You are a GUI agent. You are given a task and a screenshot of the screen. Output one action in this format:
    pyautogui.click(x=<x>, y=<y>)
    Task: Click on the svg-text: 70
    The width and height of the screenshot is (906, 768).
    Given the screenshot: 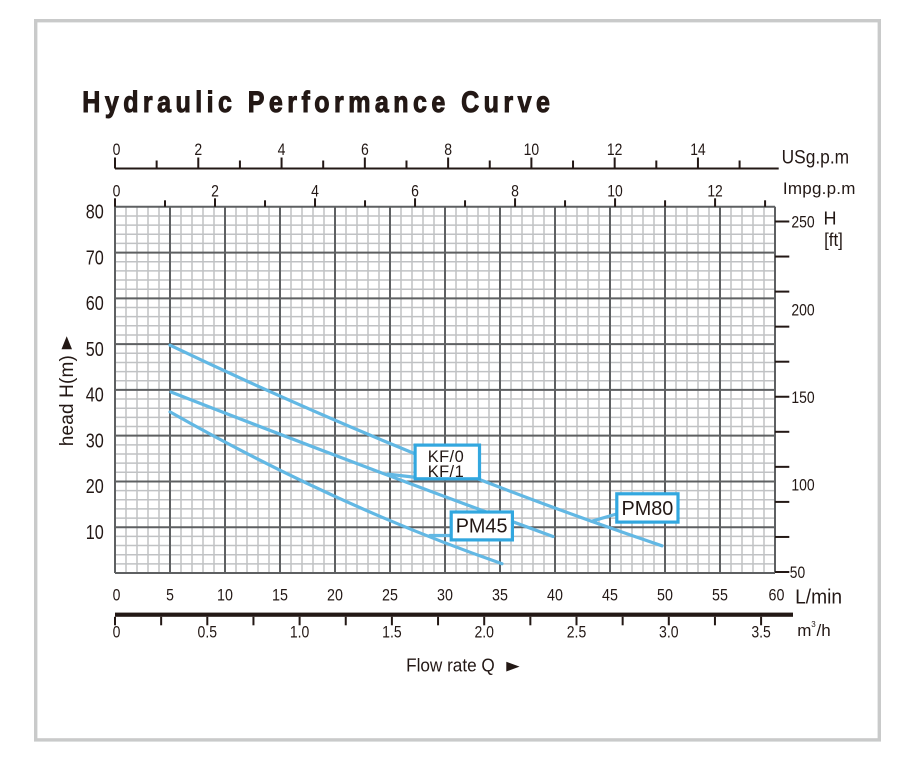 What is the action you would take?
    pyautogui.click(x=95, y=258)
    